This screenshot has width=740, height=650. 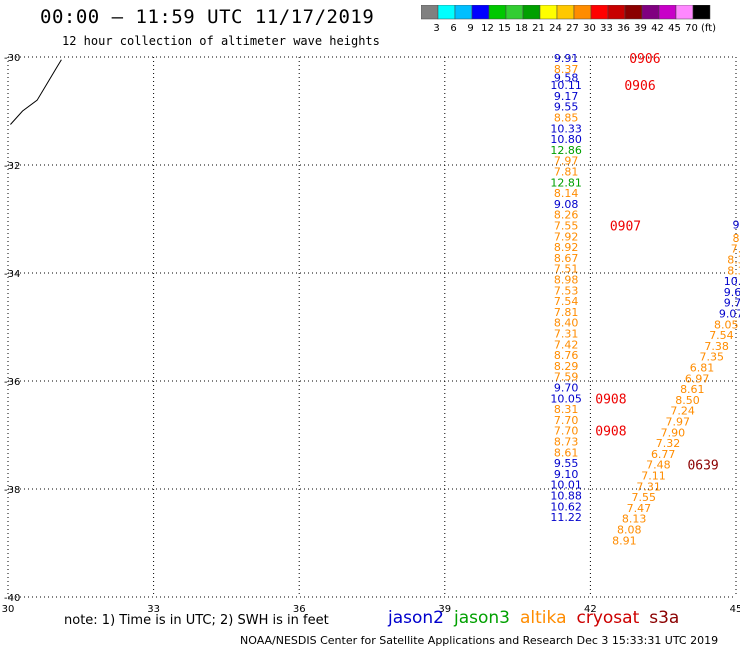 I want to click on wave-height-label: 9.58, so click(x=566, y=78).